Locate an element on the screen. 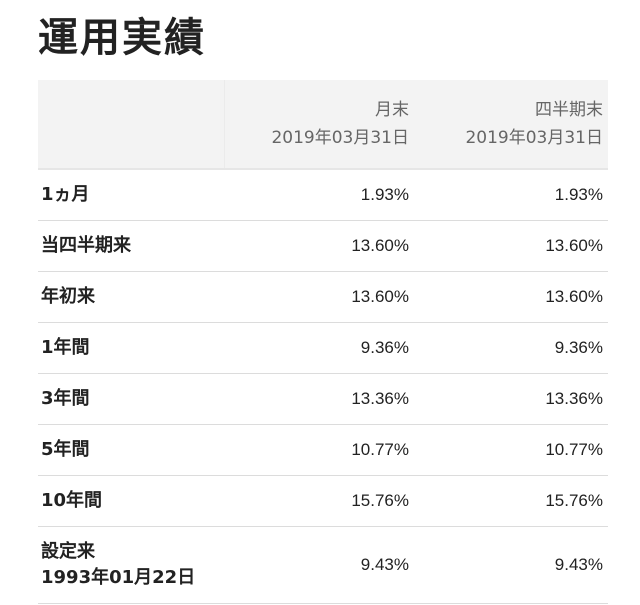 This screenshot has width=640, height=605. page-title: 運用実績 is located at coordinates (122, 38).